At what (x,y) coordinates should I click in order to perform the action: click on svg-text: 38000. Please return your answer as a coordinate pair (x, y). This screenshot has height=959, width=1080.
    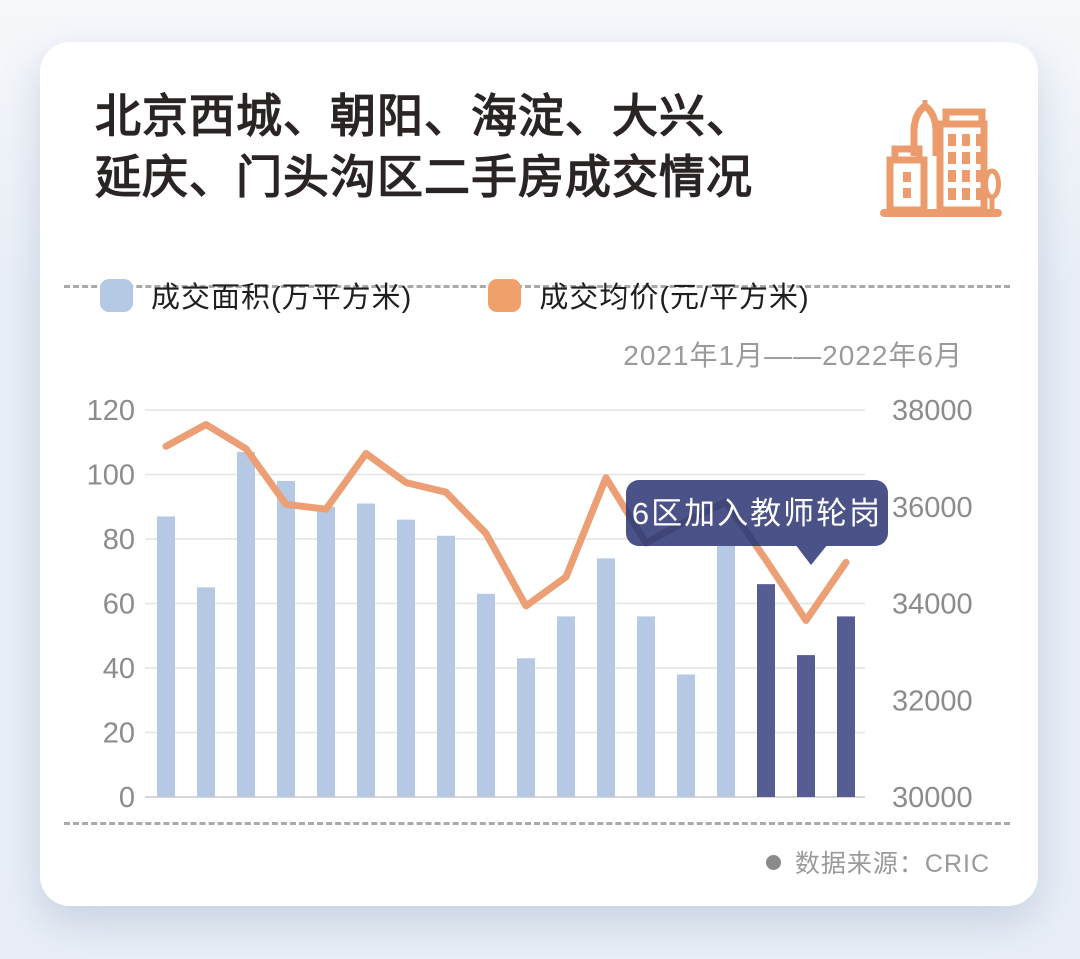
    Looking at the image, I should click on (932, 411).